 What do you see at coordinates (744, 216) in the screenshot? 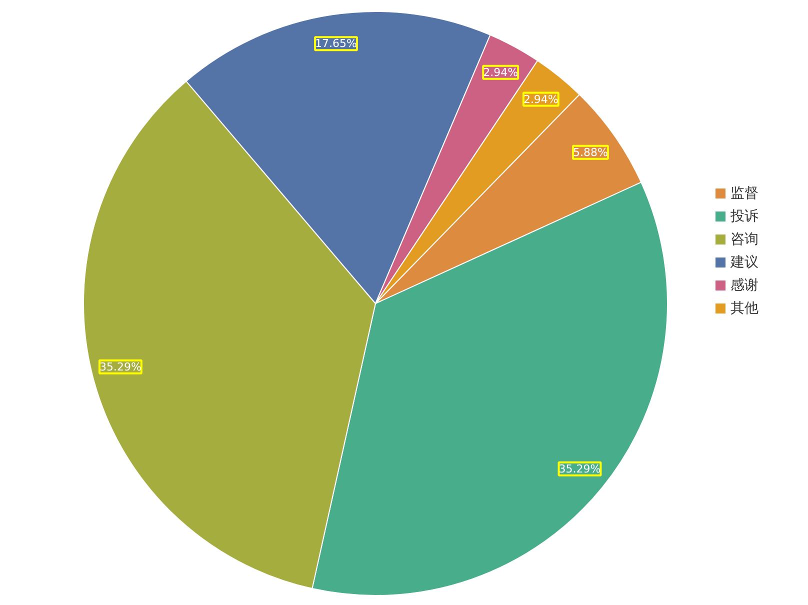
I see `legend-label: 投诉` at bounding box center [744, 216].